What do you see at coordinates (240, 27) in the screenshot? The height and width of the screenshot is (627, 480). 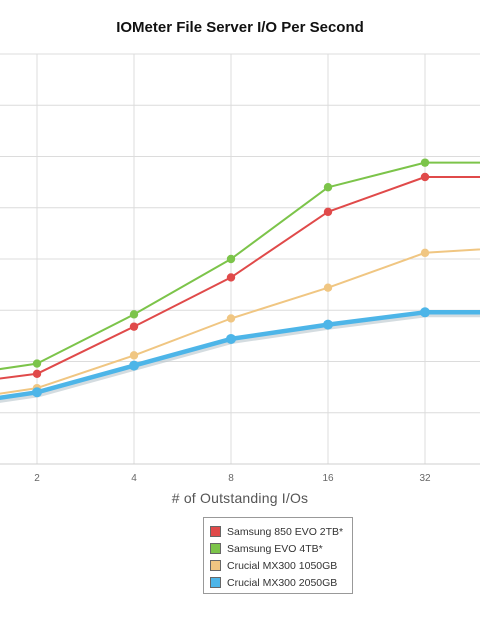 I see `chart-title: IOMeter File Server I/O Per Second` at bounding box center [240, 27].